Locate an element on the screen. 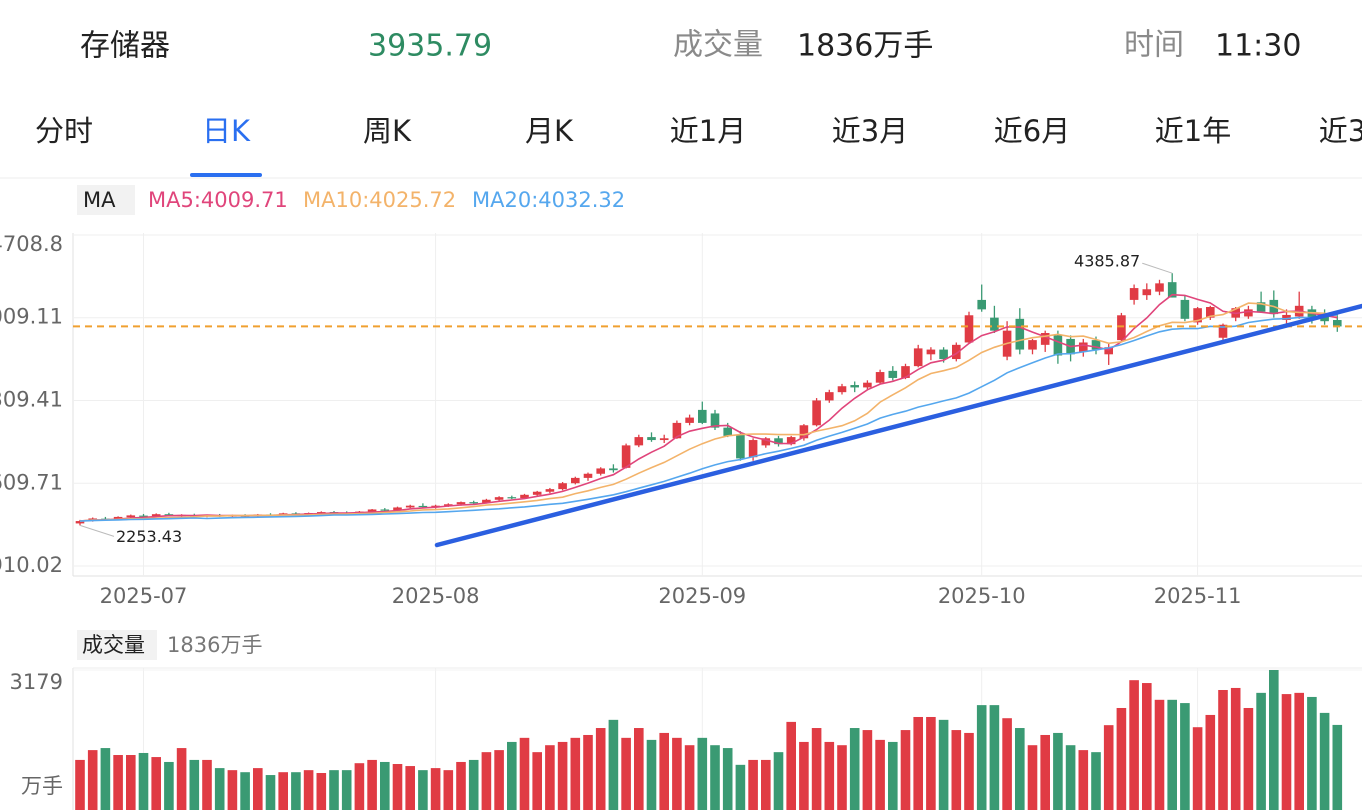 This screenshot has width=1362, height=810. legend-entry: MA10:4025.72 is located at coordinates (379, 200).